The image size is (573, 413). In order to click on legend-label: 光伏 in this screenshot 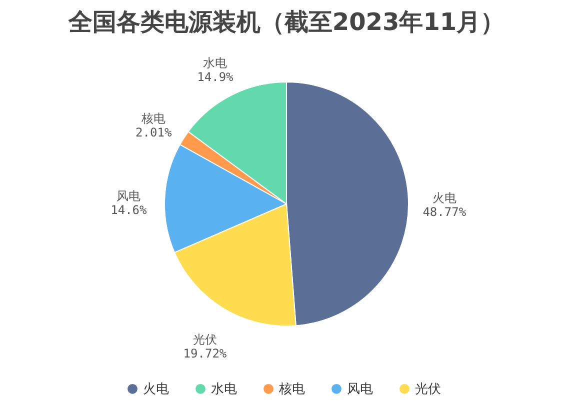, I will do `click(428, 389)`.